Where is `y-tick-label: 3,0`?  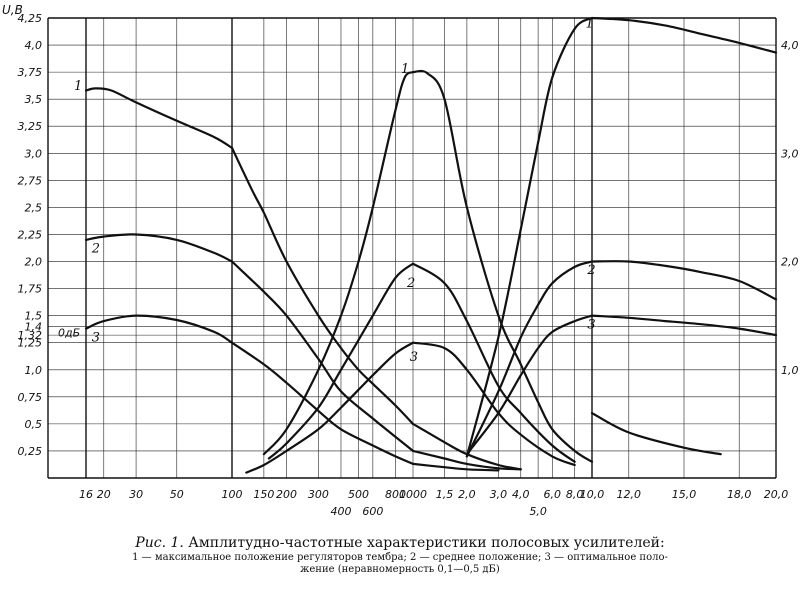 y-tick-label: 3,0 is located at coordinates (34, 153).